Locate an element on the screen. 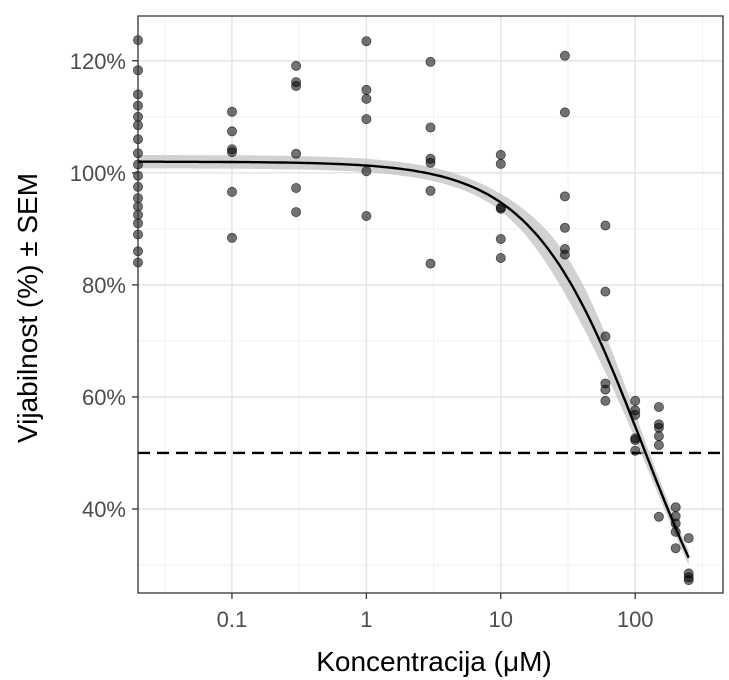 This screenshot has height=680, width=729. y-tick-label-1: 60% is located at coordinates (104, 397).